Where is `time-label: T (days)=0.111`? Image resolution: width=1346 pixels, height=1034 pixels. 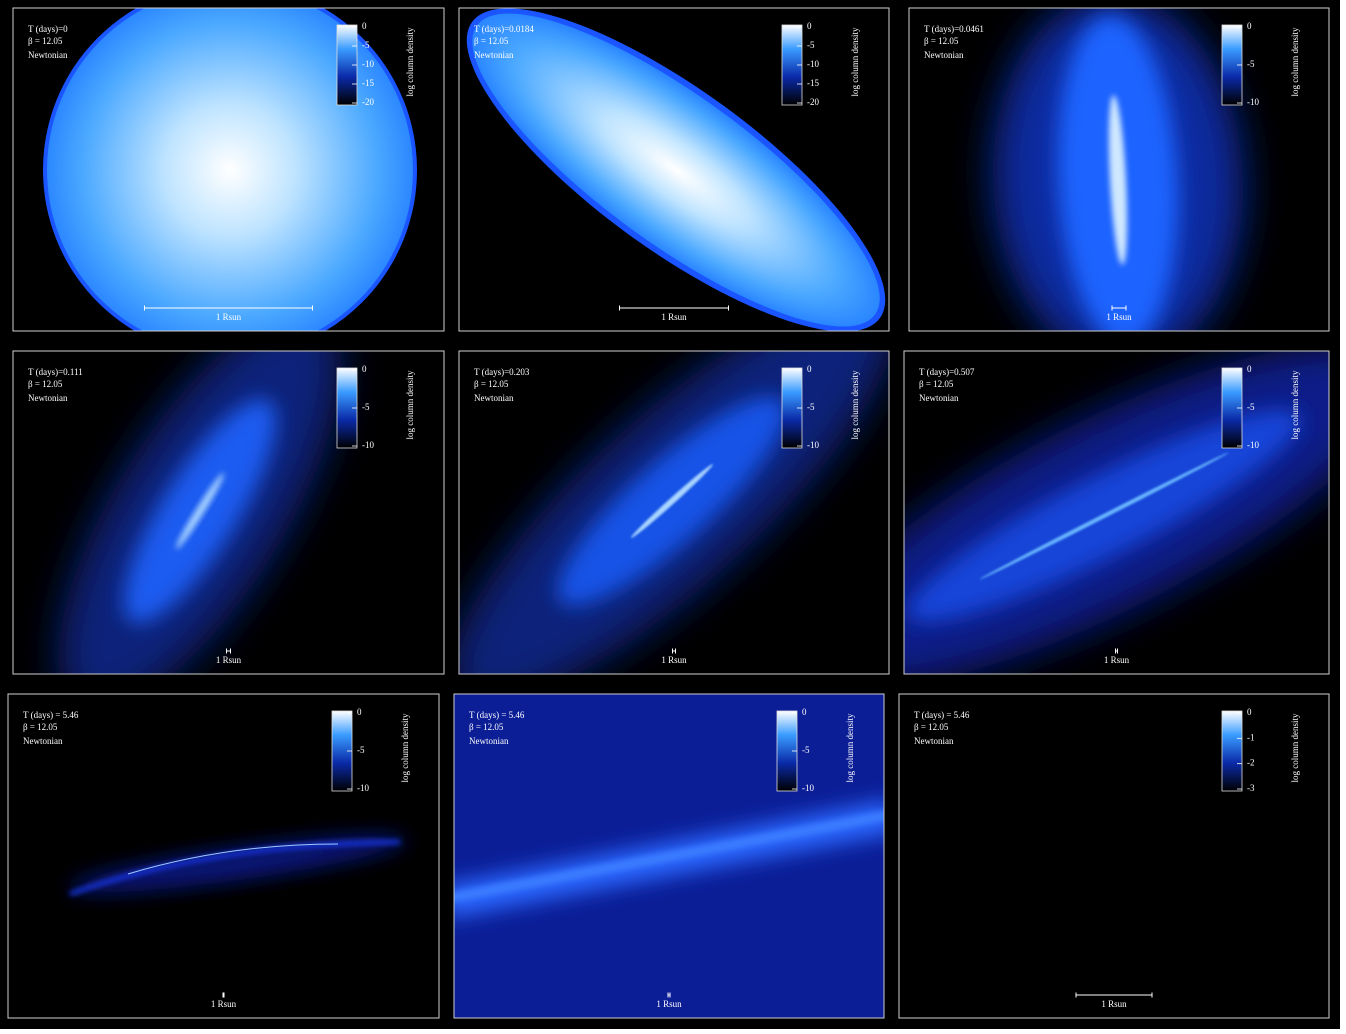 time-label: T (days)=0.111 is located at coordinates (55, 372).